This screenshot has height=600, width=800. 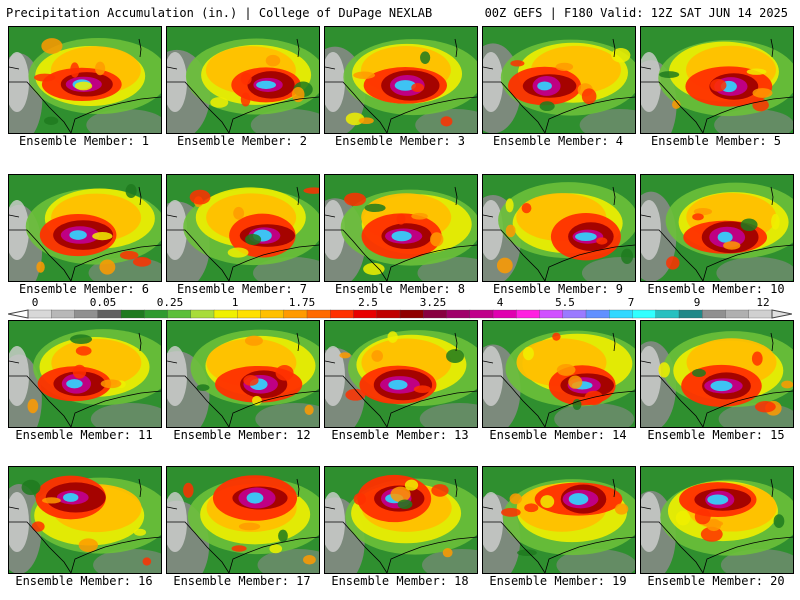 What do you see at coordinates (242, 289) in the screenshot?
I see `ensemble-member-caption: Ensemble Member: 7` at bounding box center [242, 289].